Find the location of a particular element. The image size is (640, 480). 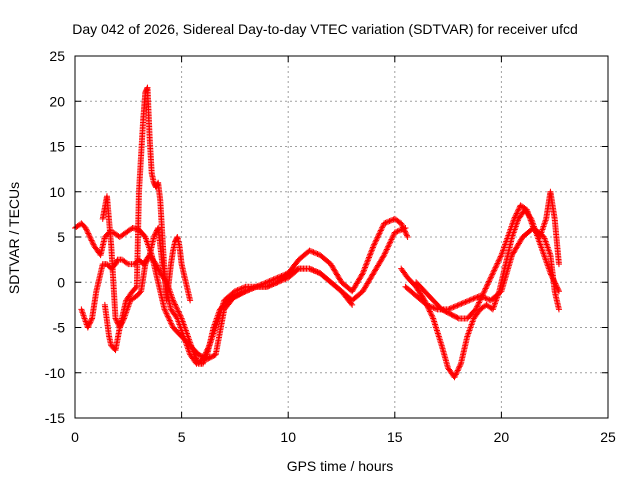

y-tick-label: -5 is located at coordinates (59, 328).